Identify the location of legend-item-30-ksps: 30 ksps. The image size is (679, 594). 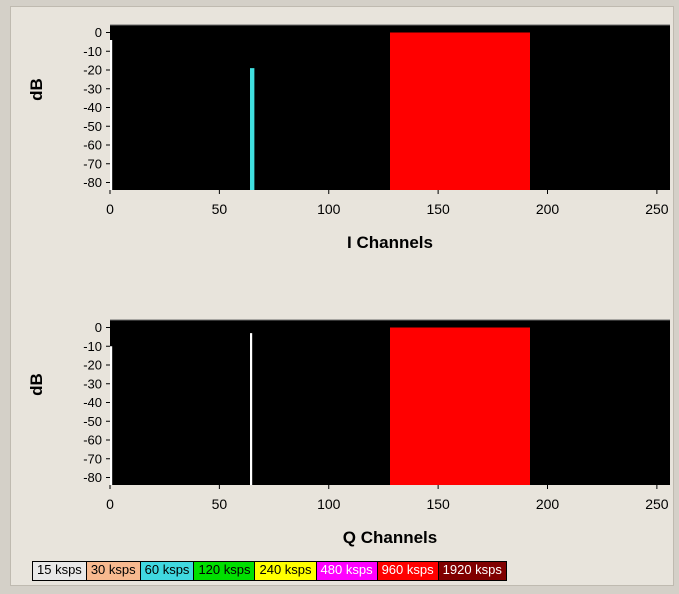
(113, 571).